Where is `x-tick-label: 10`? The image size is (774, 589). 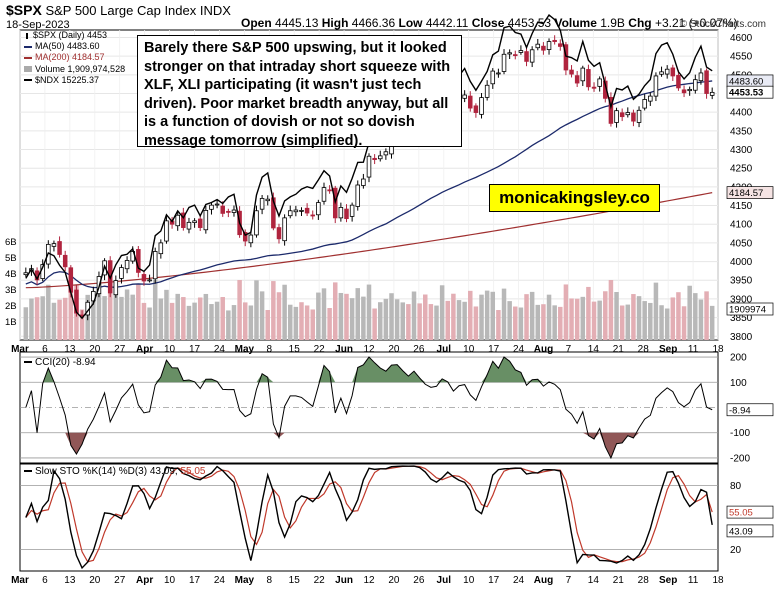
x-tick-label: 10 is located at coordinates (469, 580).